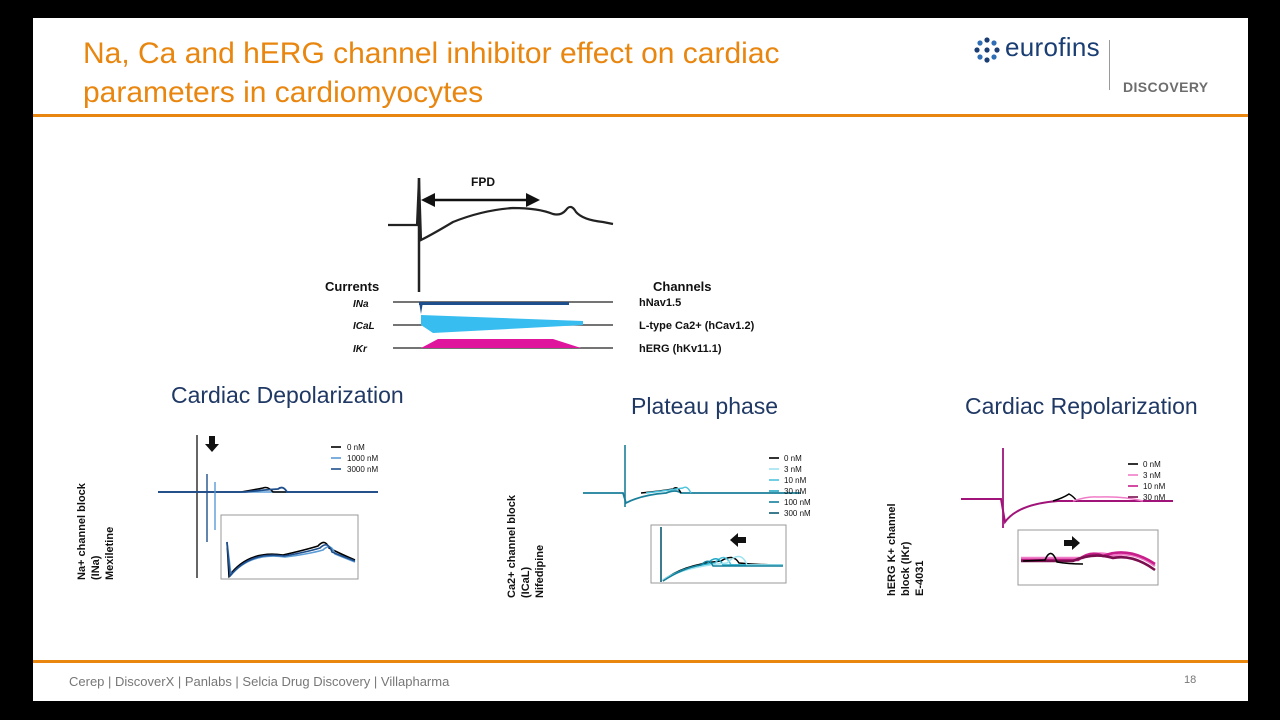 The width and height of the screenshot is (1280, 720). What do you see at coordinates (1052, 47) in the screenshot?
I see `logo-wordmark: eurofins` at bounding box center [1052, 47].